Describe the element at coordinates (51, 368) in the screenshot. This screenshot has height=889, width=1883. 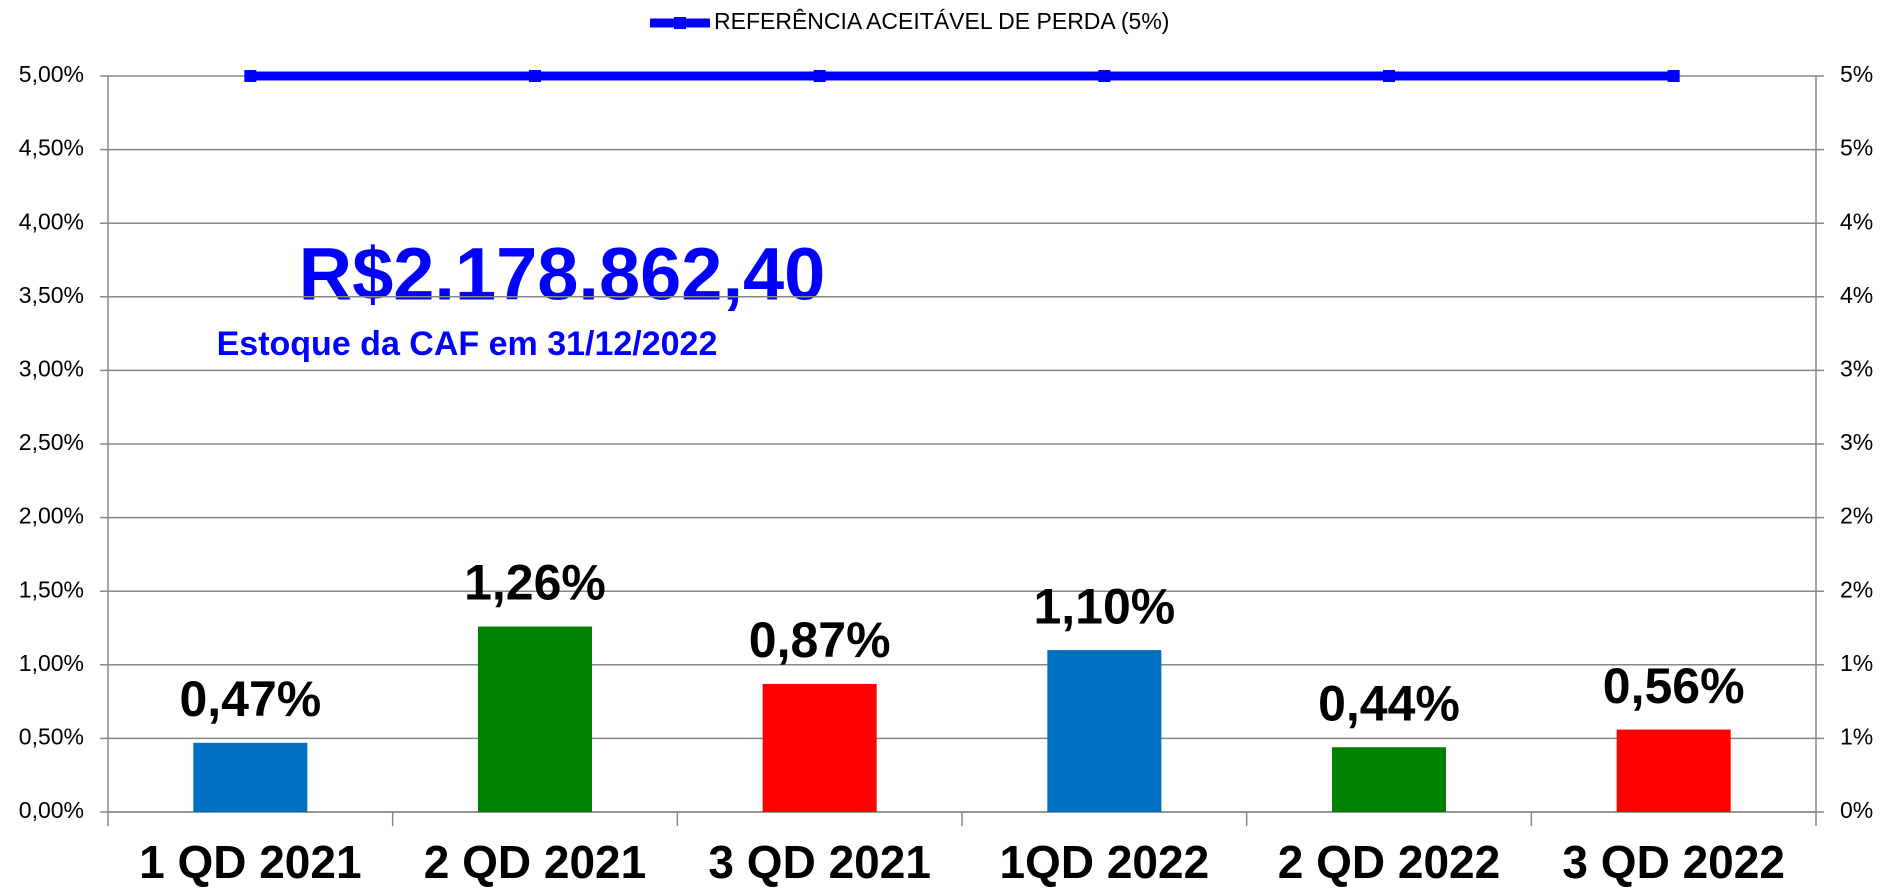
I see `y-tick-label: 3,00%` at that location.